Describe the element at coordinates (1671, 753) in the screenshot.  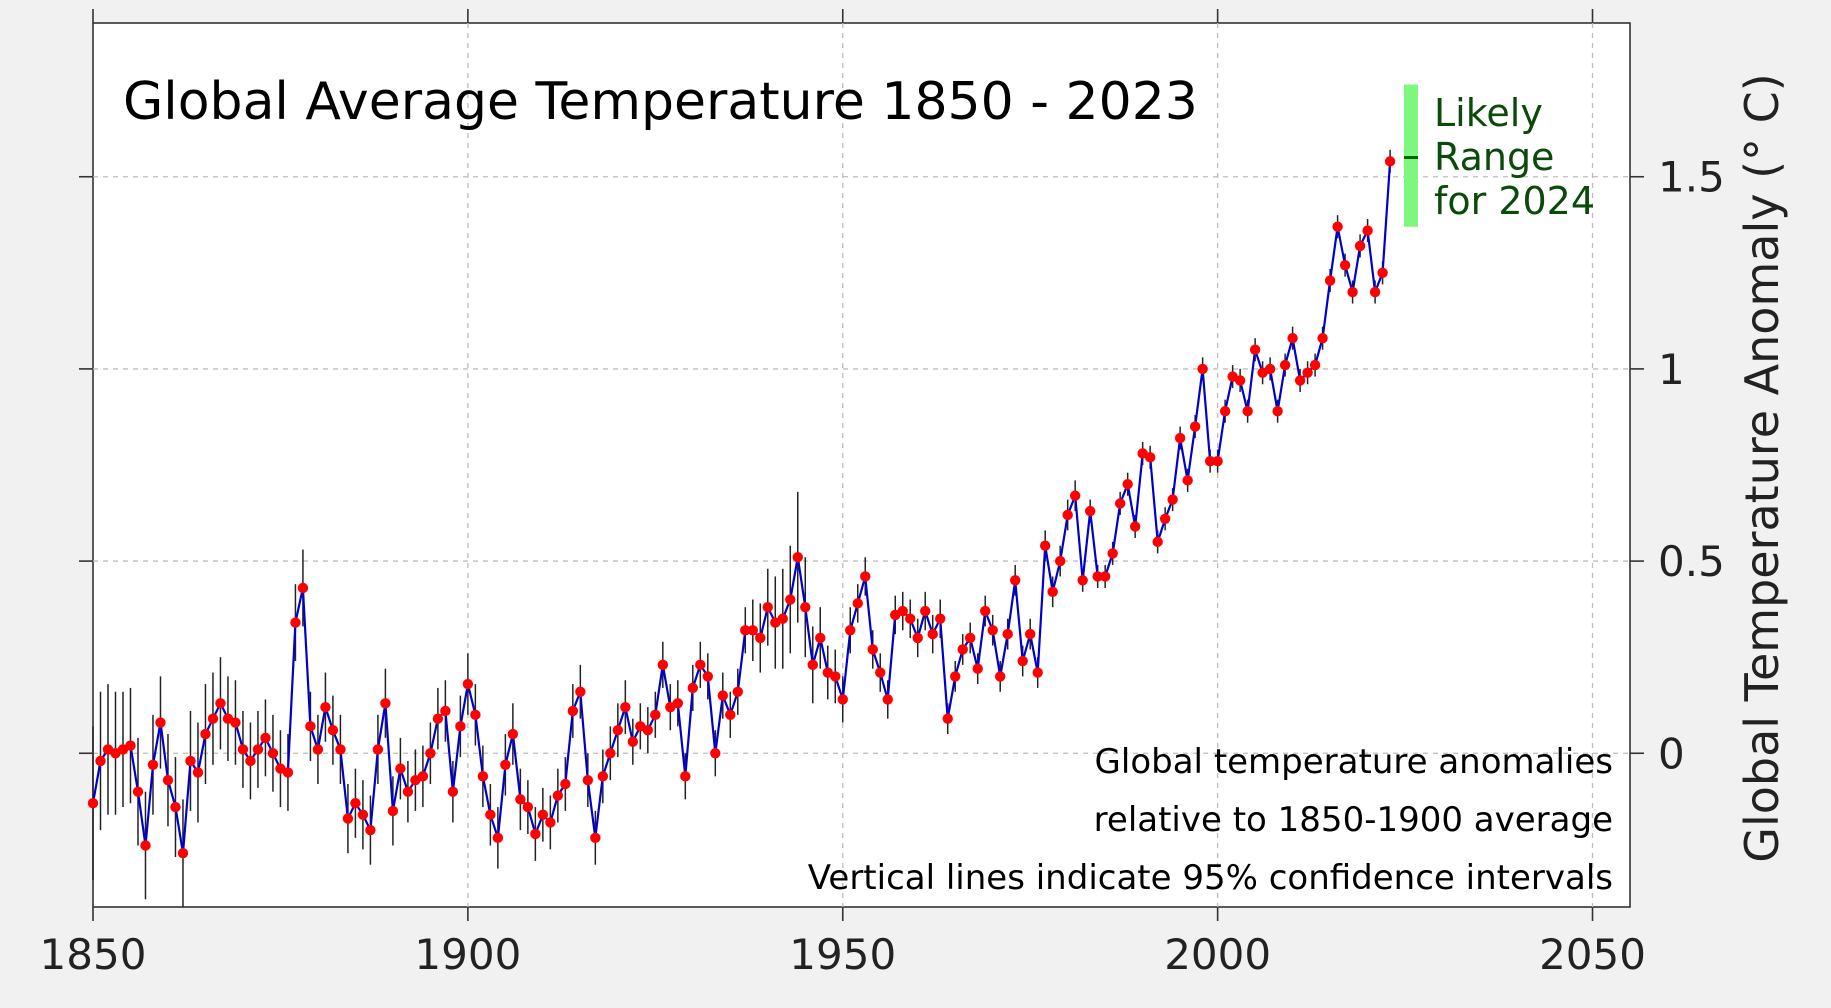
I see `y-tick-label: 0` at that location.